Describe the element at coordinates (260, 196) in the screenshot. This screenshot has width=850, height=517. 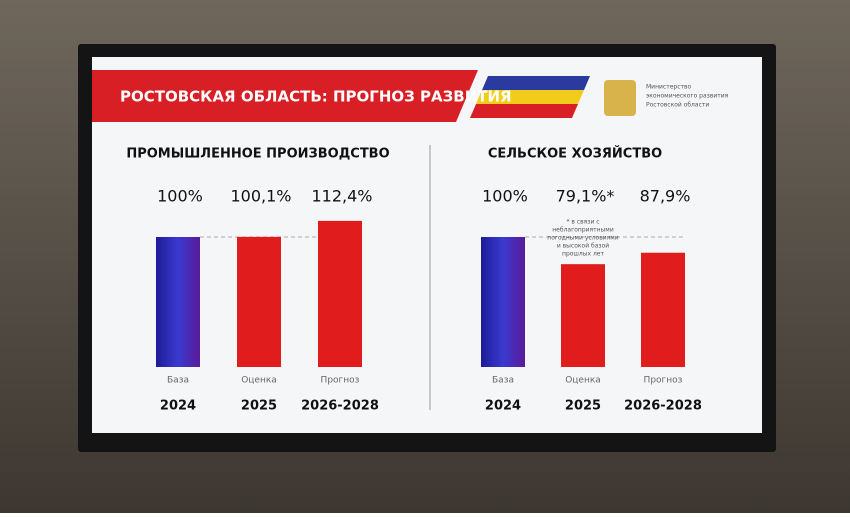
I see `value-label: 100,1%` at that location.